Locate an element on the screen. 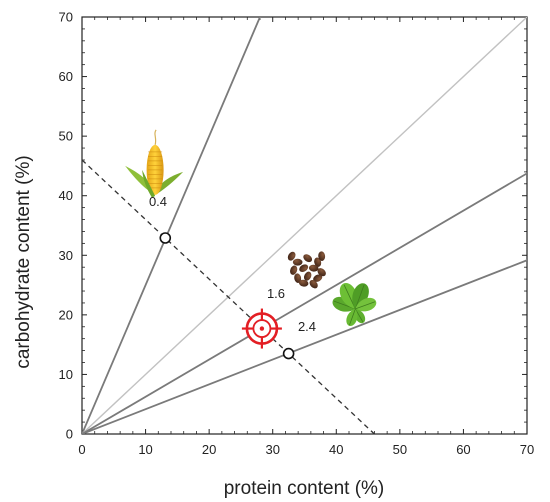 The image size is (550, 502). ratio-label: 2.4 is located at coordinates (307, 326).